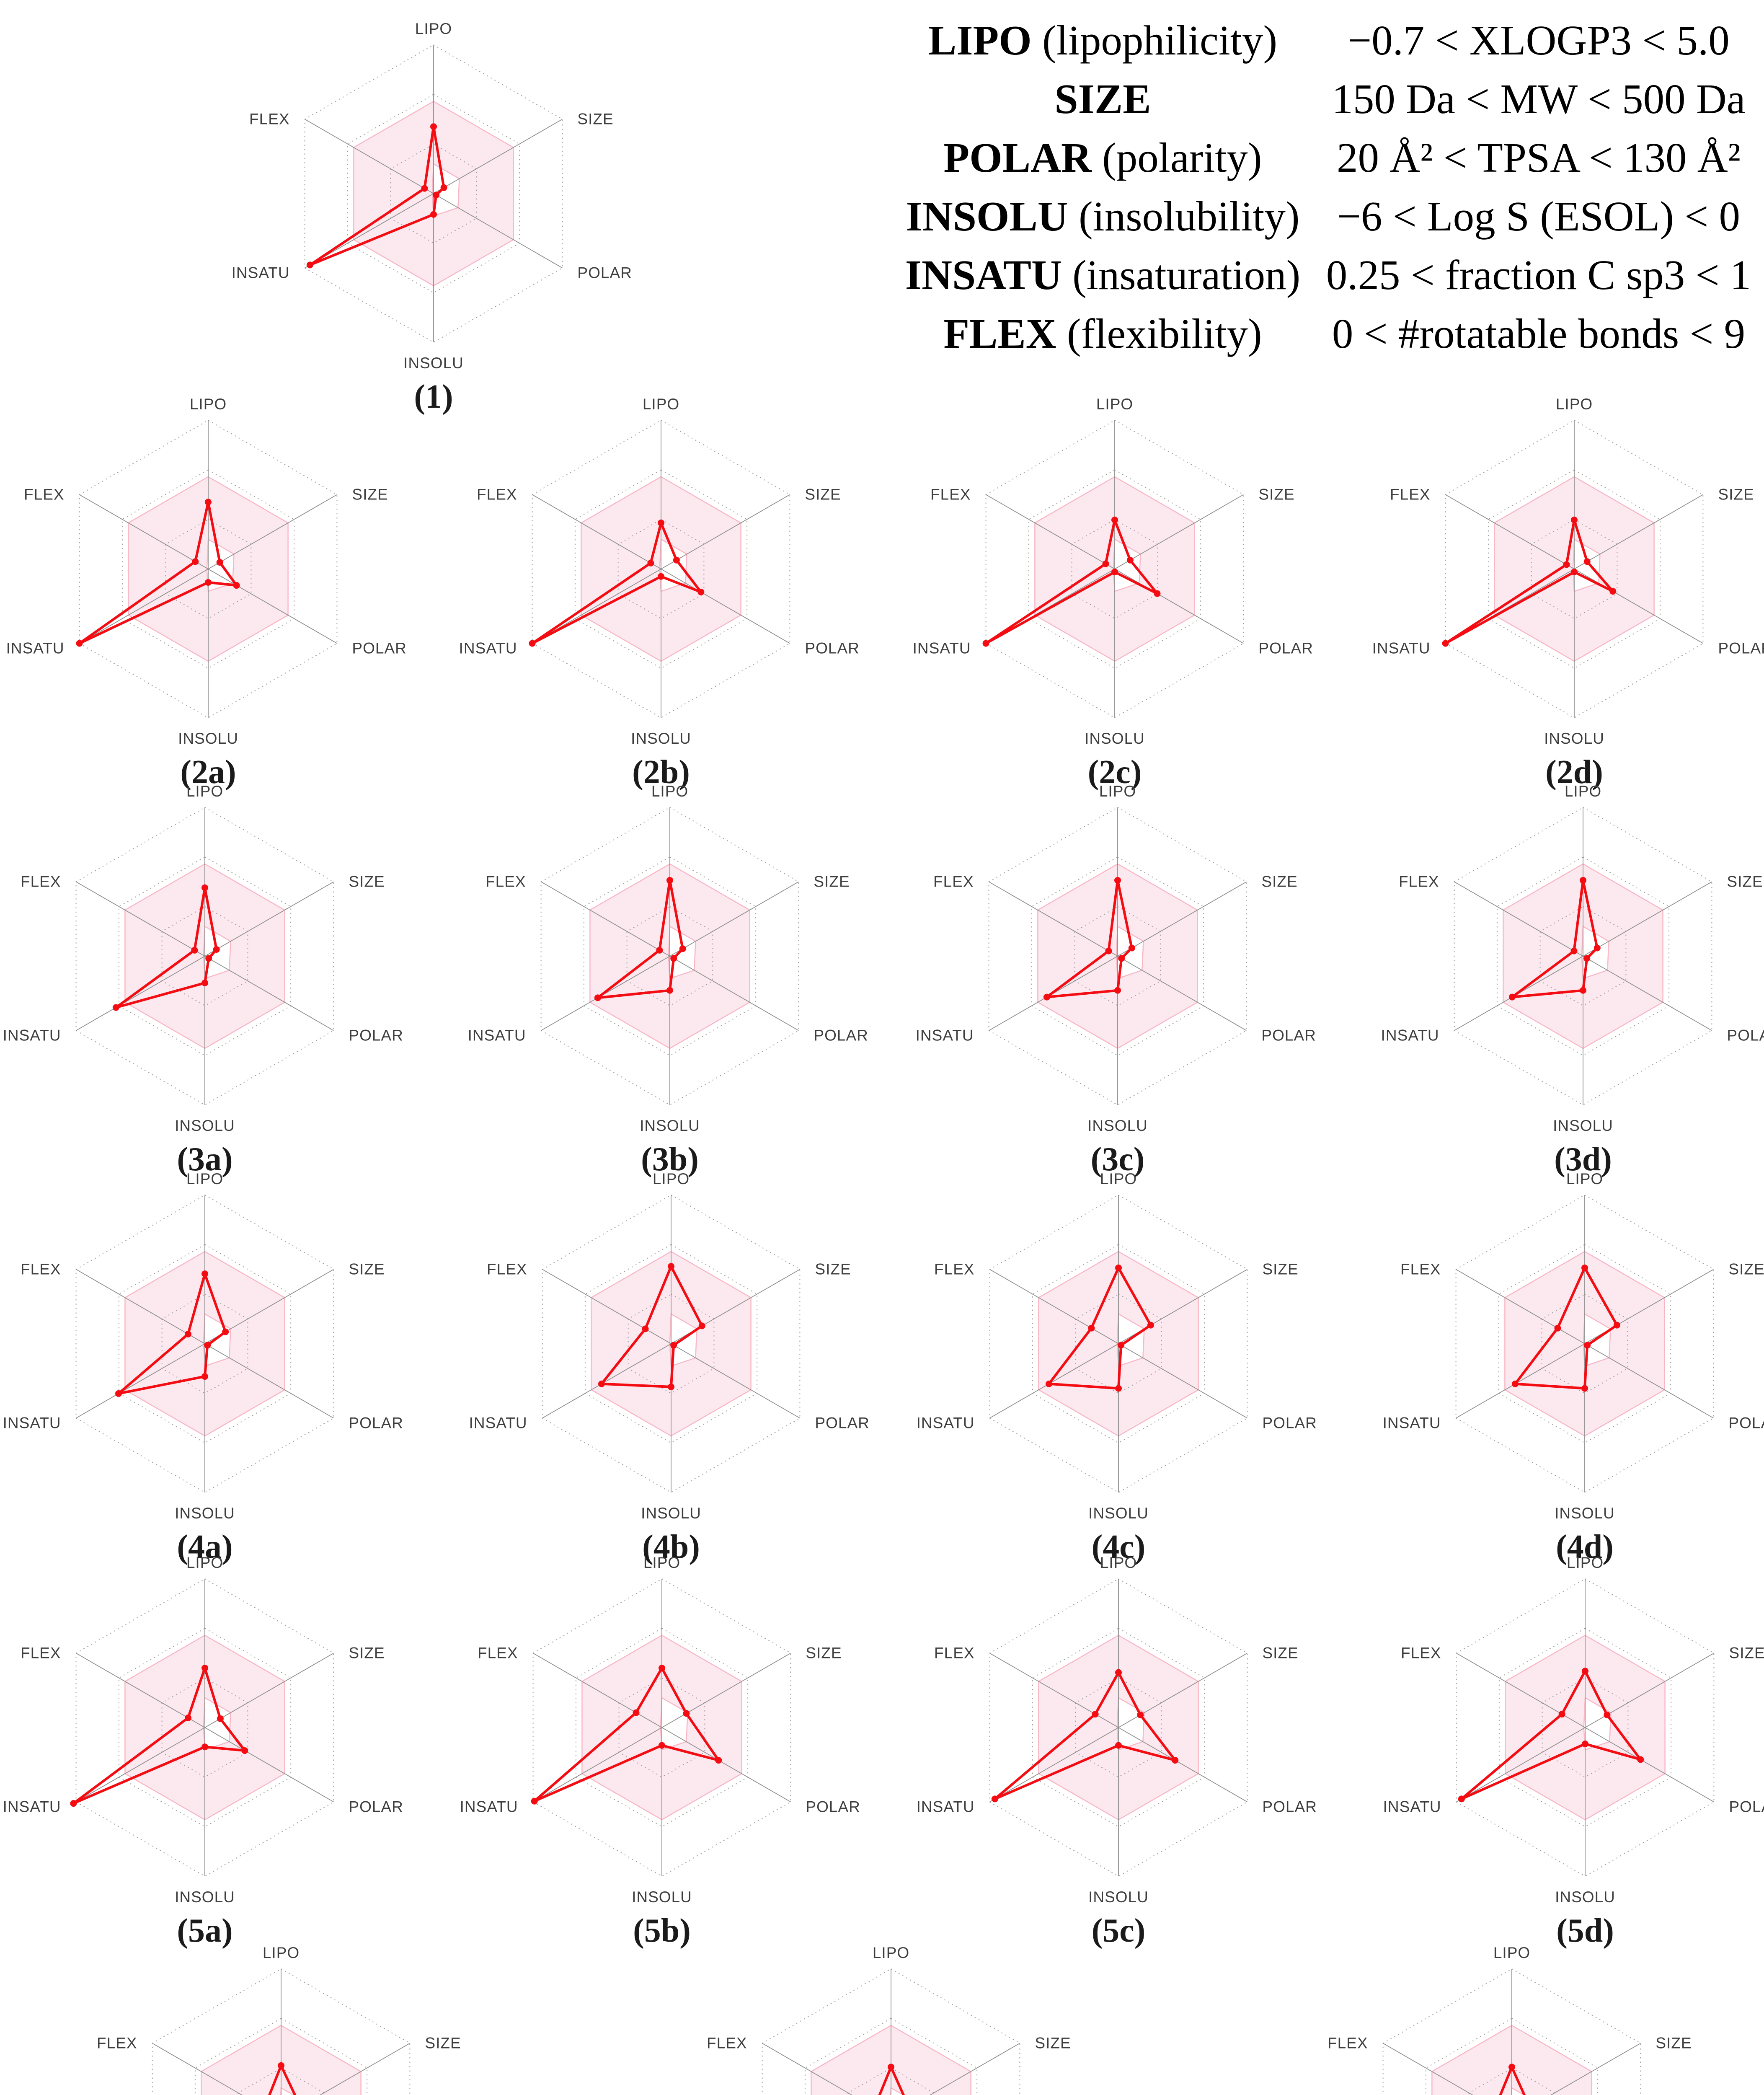 This screenshot has width=1764, height=2095. Describe the element at coordinates (205, 1159) in the screenshot. I see `chart-caption-3a: (3a)` at that location.